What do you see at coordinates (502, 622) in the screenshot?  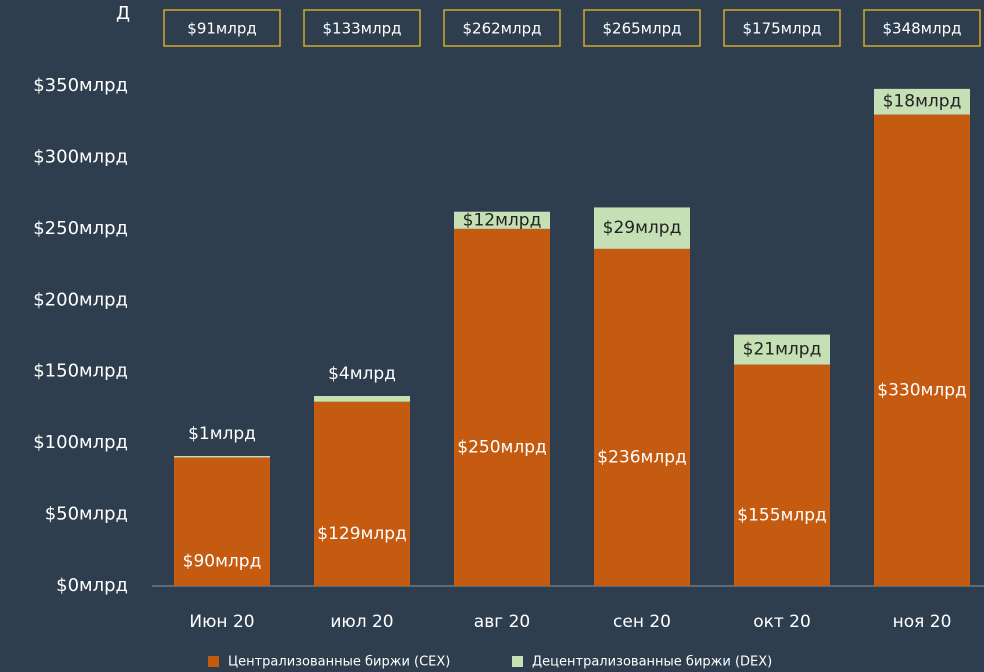 I see `x-tick-label: авг 20` at bounding box center [502, 622].